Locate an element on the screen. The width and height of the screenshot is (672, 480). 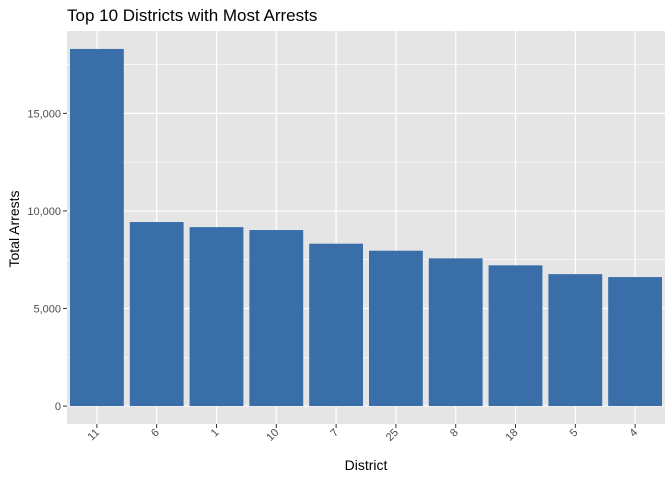
y-tick-label: 15,000 is located at coordinates (44, 114).